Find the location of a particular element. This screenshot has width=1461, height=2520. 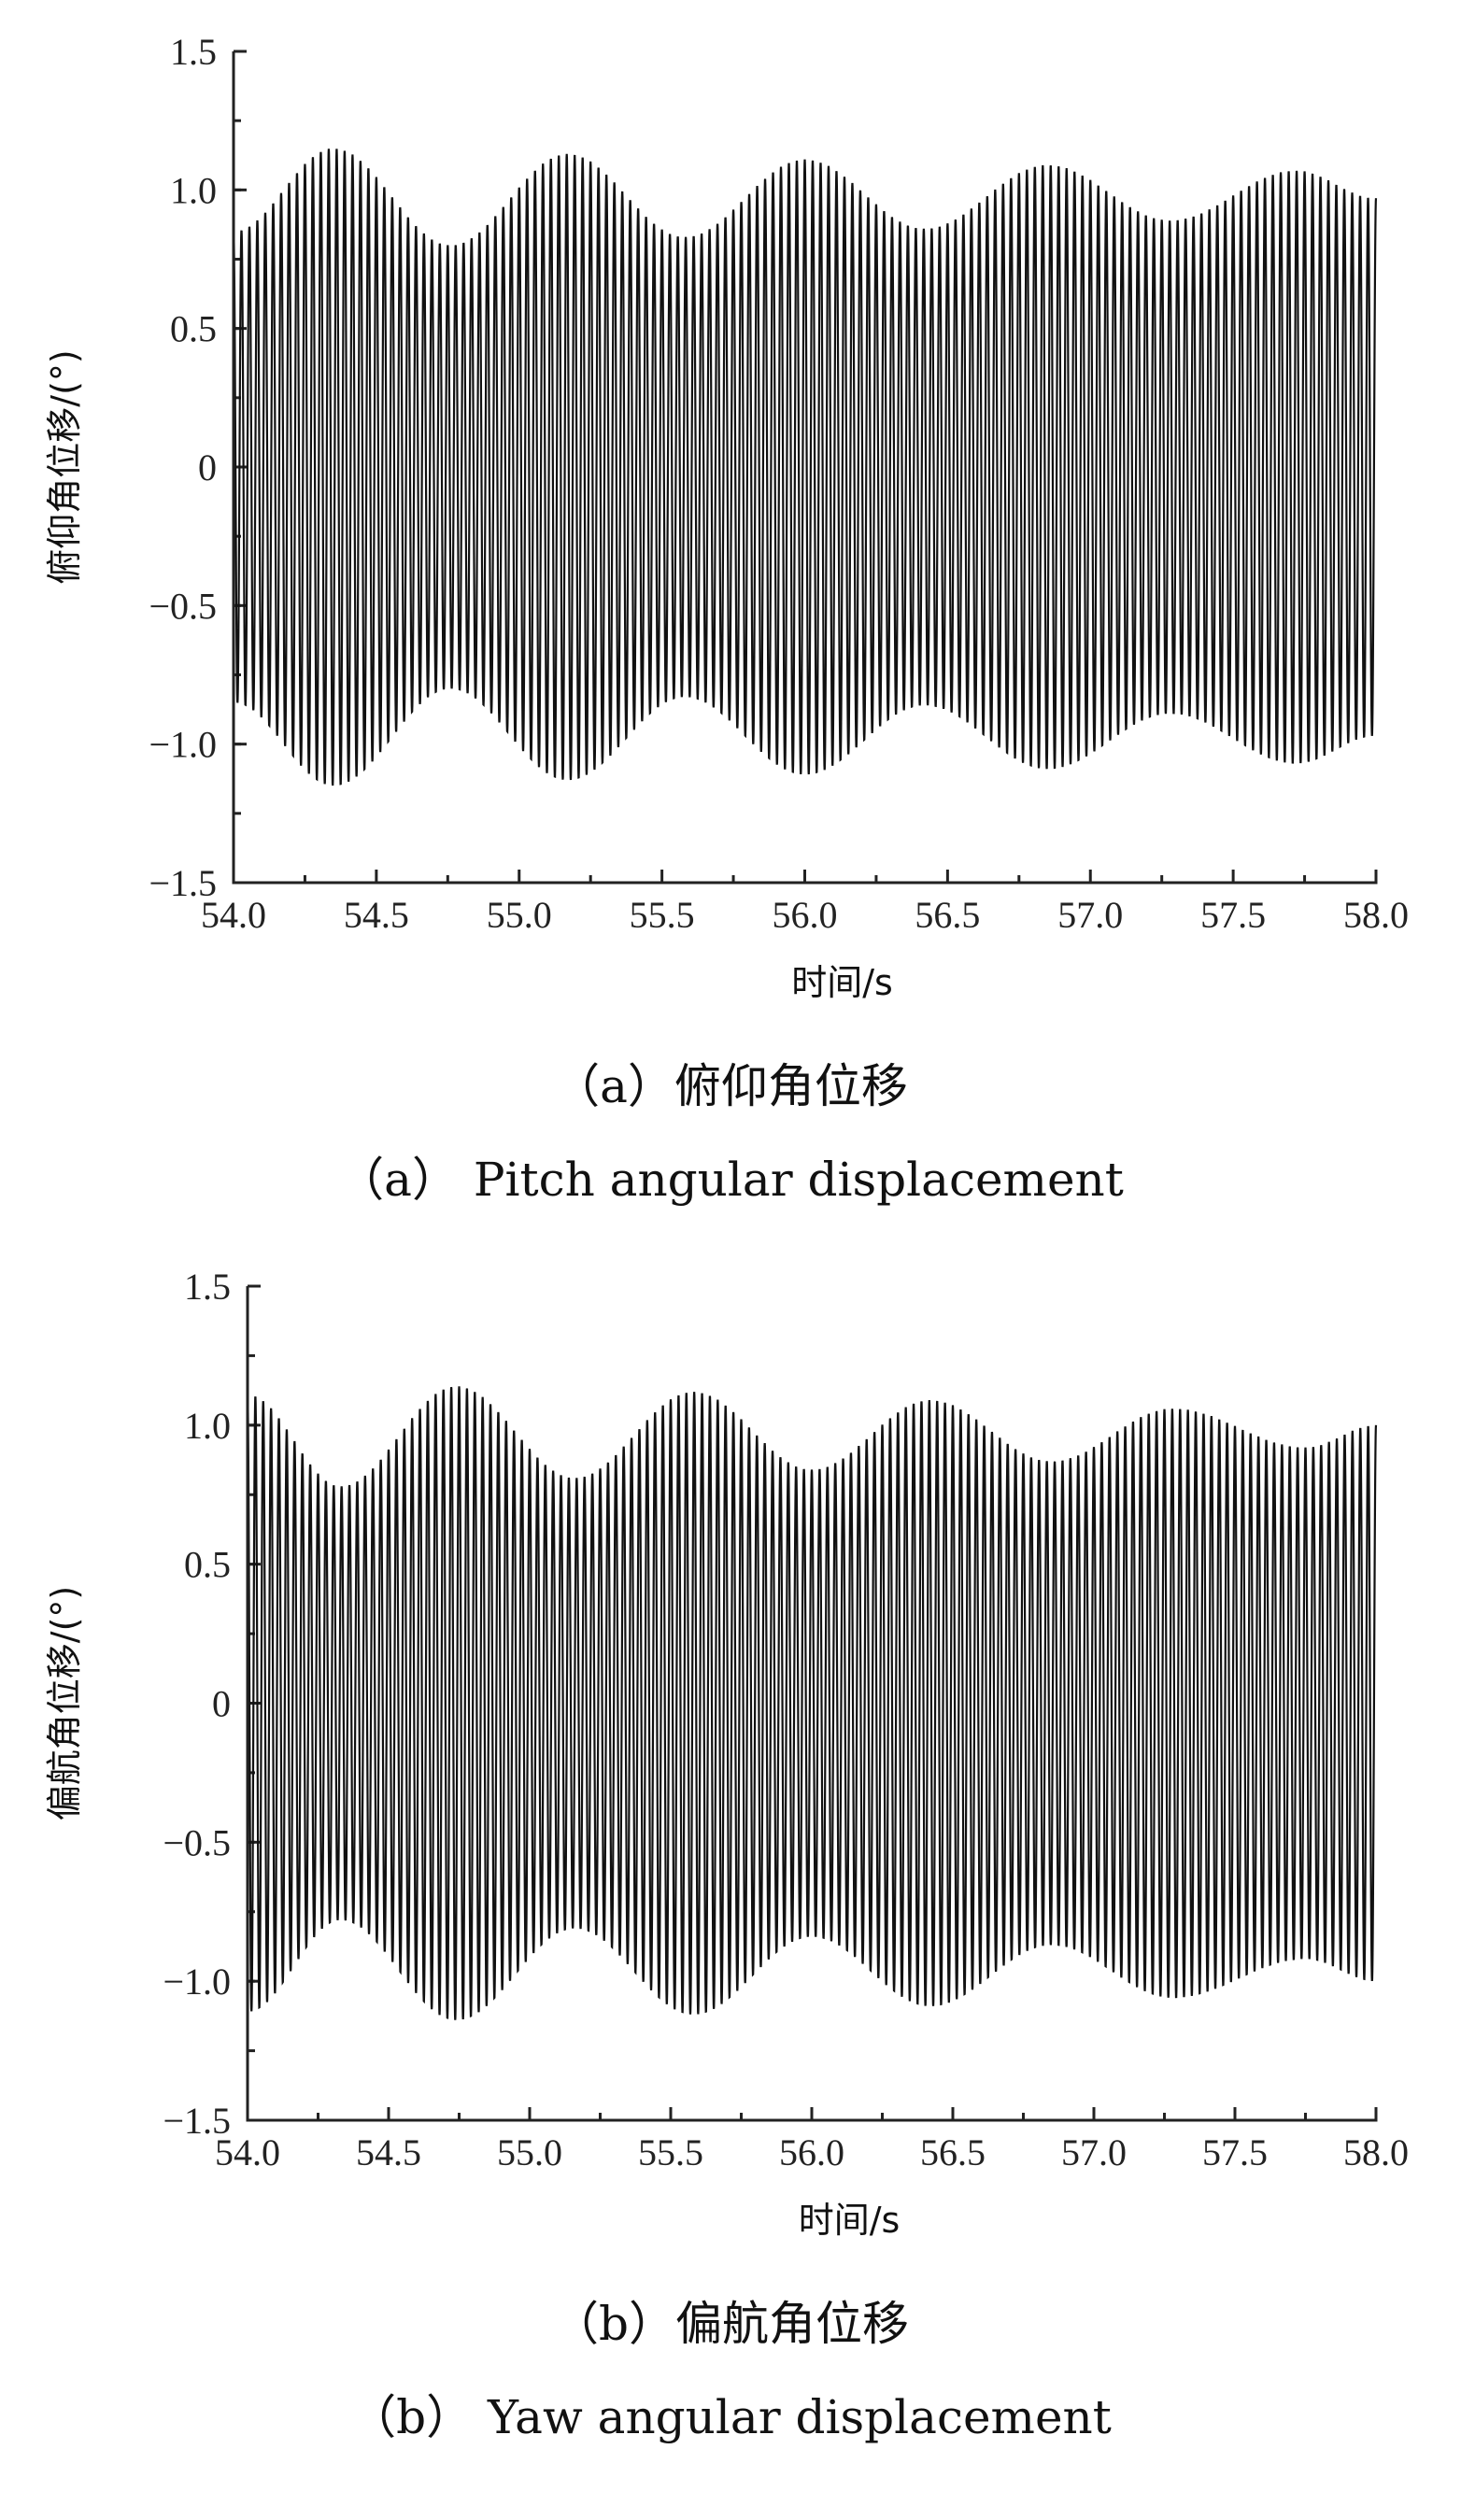

y-axis-title: 俯仰角位移/(°) is located at coordinates (64, 466).